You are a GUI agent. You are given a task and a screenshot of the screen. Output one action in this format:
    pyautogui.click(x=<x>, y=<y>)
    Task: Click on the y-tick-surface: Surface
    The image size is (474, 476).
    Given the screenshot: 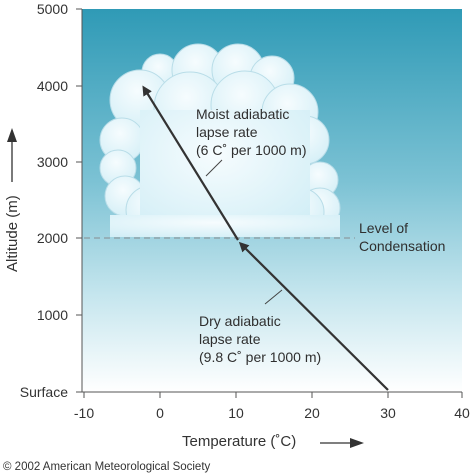 What is the action you would take?
    pyautogui.click(x=44, y=392)
    